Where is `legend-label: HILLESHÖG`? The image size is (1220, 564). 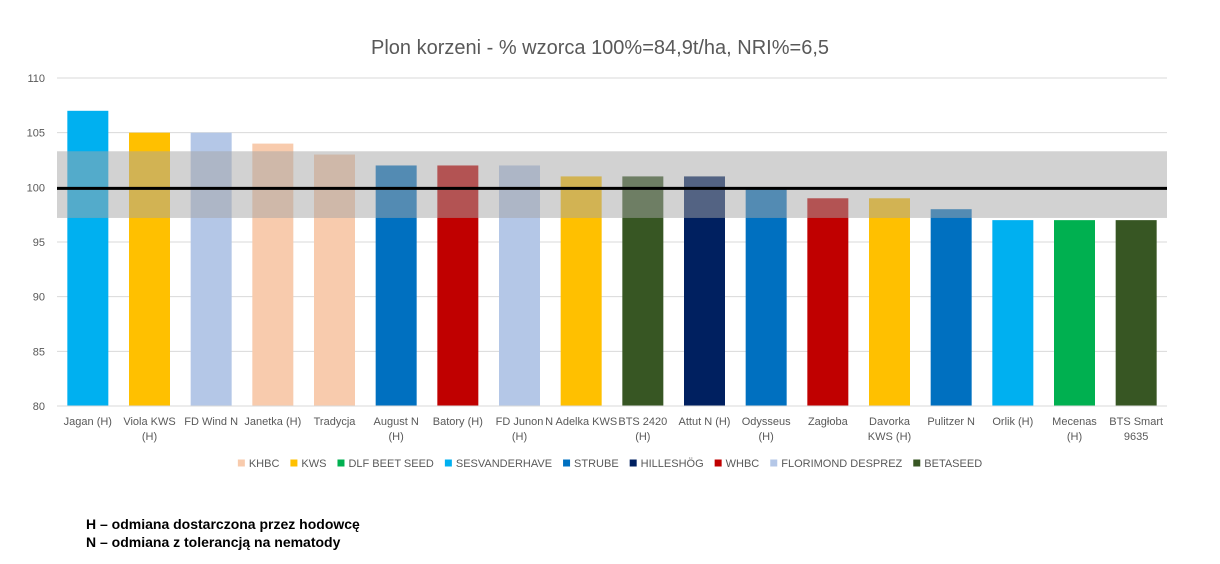 legend-label: HILLESHÖG is located at coordinates (672, 464).